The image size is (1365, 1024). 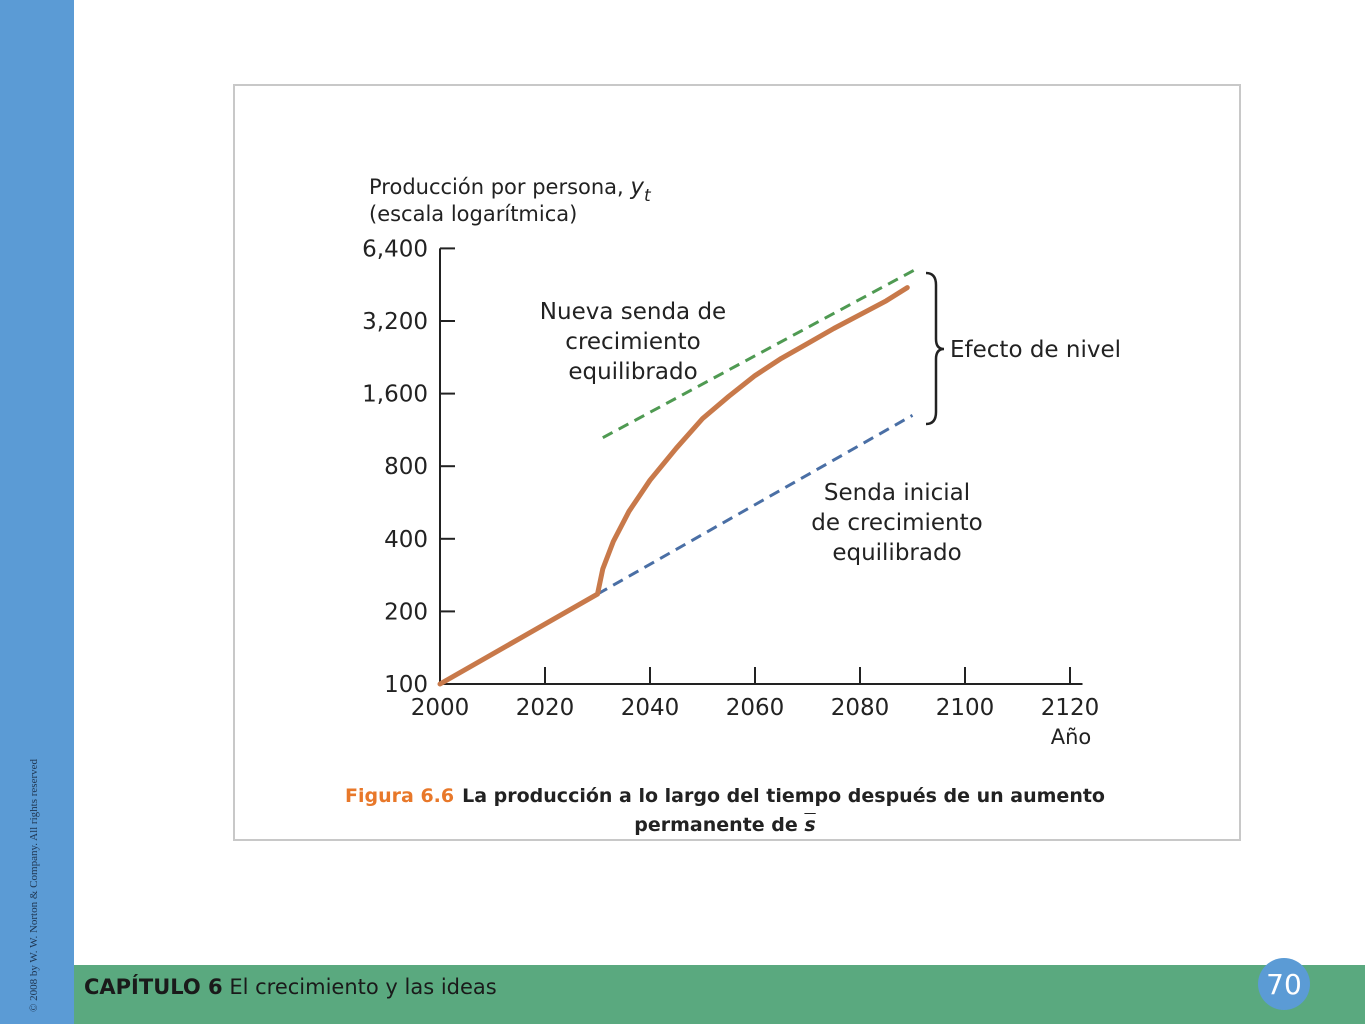 I want to click on caption-label: Figura 6.6, so click(x=400, y=796).